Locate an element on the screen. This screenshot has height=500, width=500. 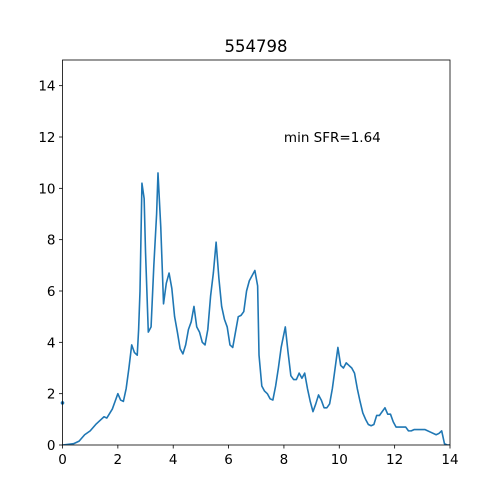
x-tick-label: 0 is located at coordinates (62, 460).